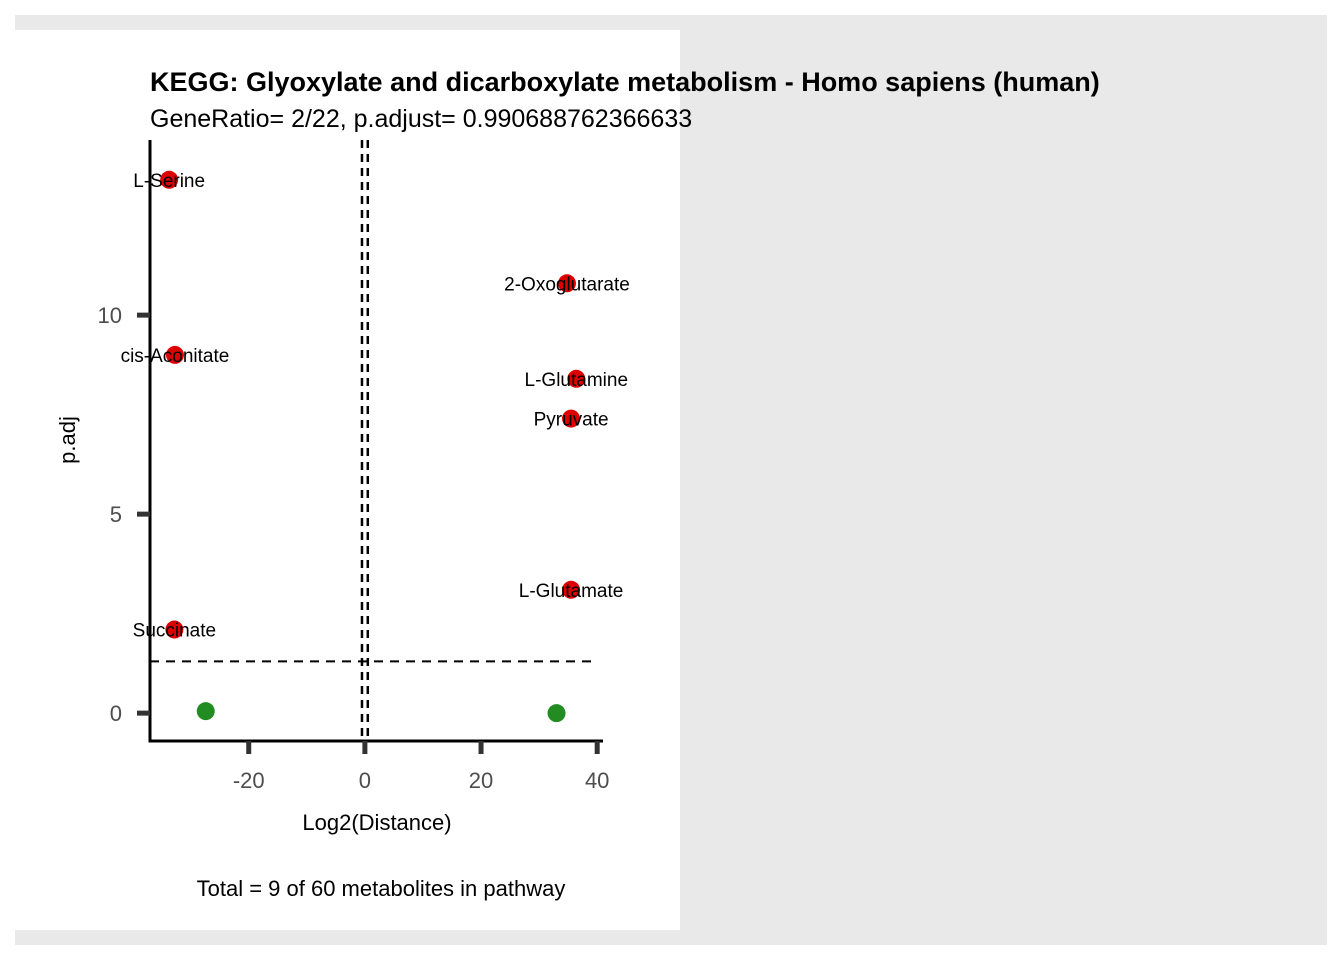  What do you see at coordinates (116, 514) in the screenshot?
I see `y-tick-label: 5` at bounding box center [116, 514].